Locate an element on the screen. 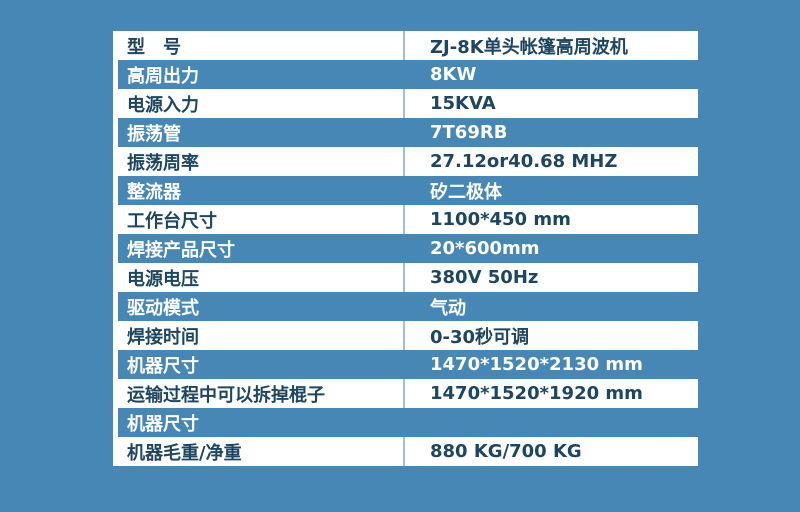  spec-value: 1470*1520*2130 mm is located at coordinates (536, 364).